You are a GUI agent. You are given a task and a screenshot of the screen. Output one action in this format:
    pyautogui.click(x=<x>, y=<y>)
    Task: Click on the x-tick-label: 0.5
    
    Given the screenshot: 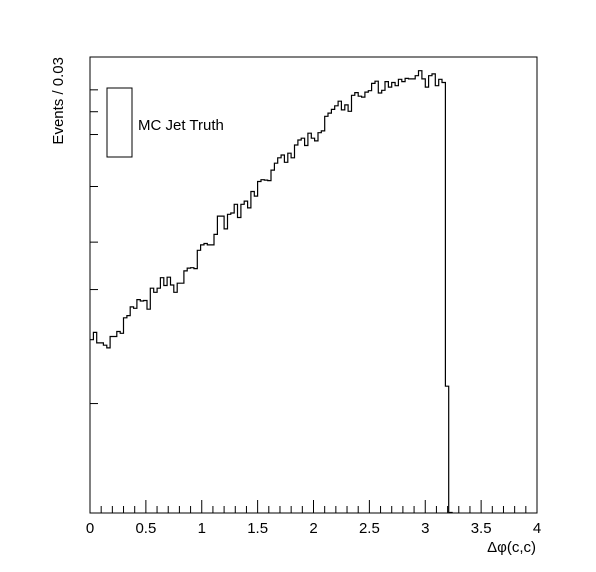 What is the action you would take?
    pyautogui.click(x=145, y=528)
    